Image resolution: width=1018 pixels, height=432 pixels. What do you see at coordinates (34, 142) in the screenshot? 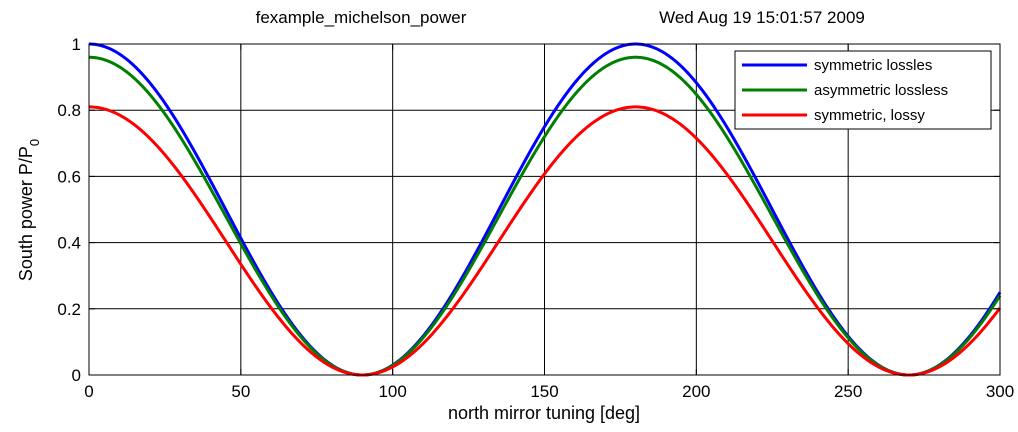
I see `y-axis-label-subscript: 0` at bounding box center [34, 142].